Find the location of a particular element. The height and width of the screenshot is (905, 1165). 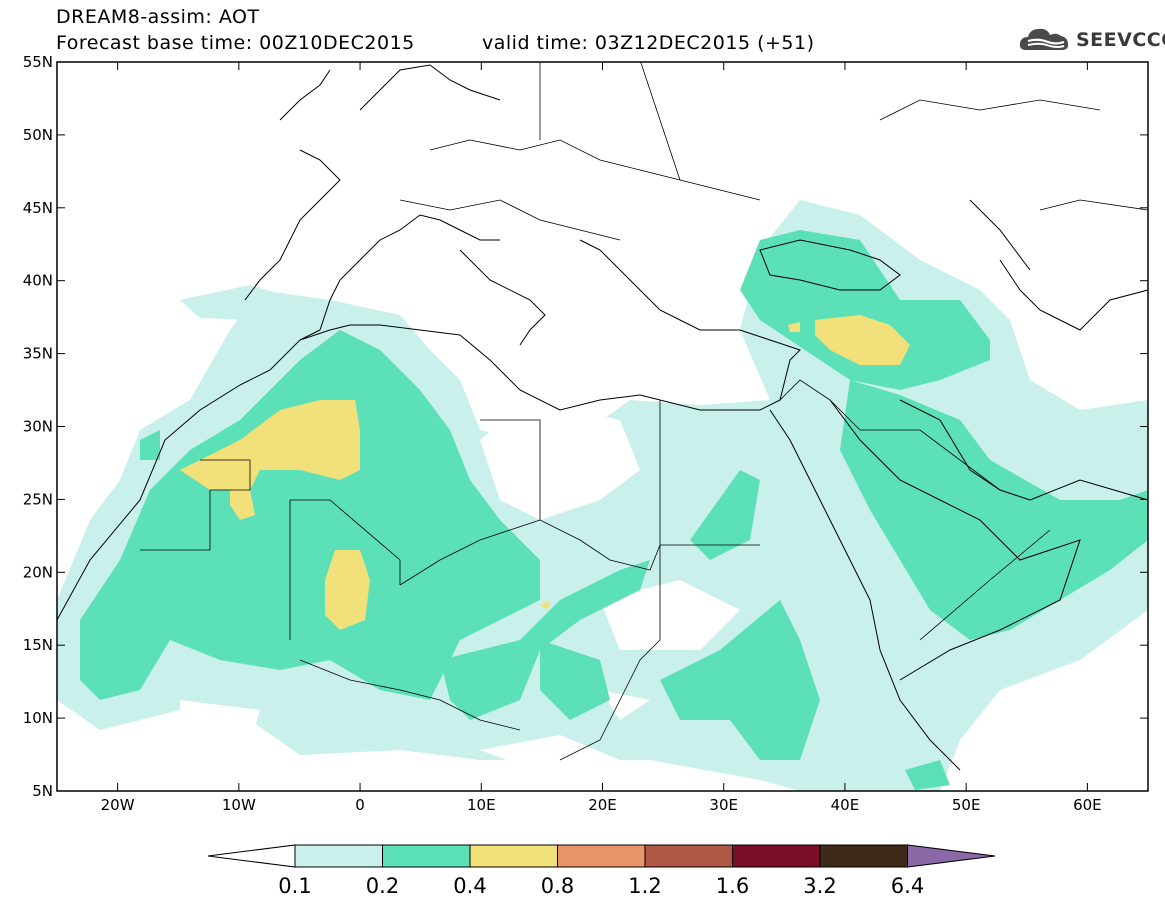

forecast-base-time: Forecast base time: 00Z10DEC2015 is located at coordinates (235, 43).